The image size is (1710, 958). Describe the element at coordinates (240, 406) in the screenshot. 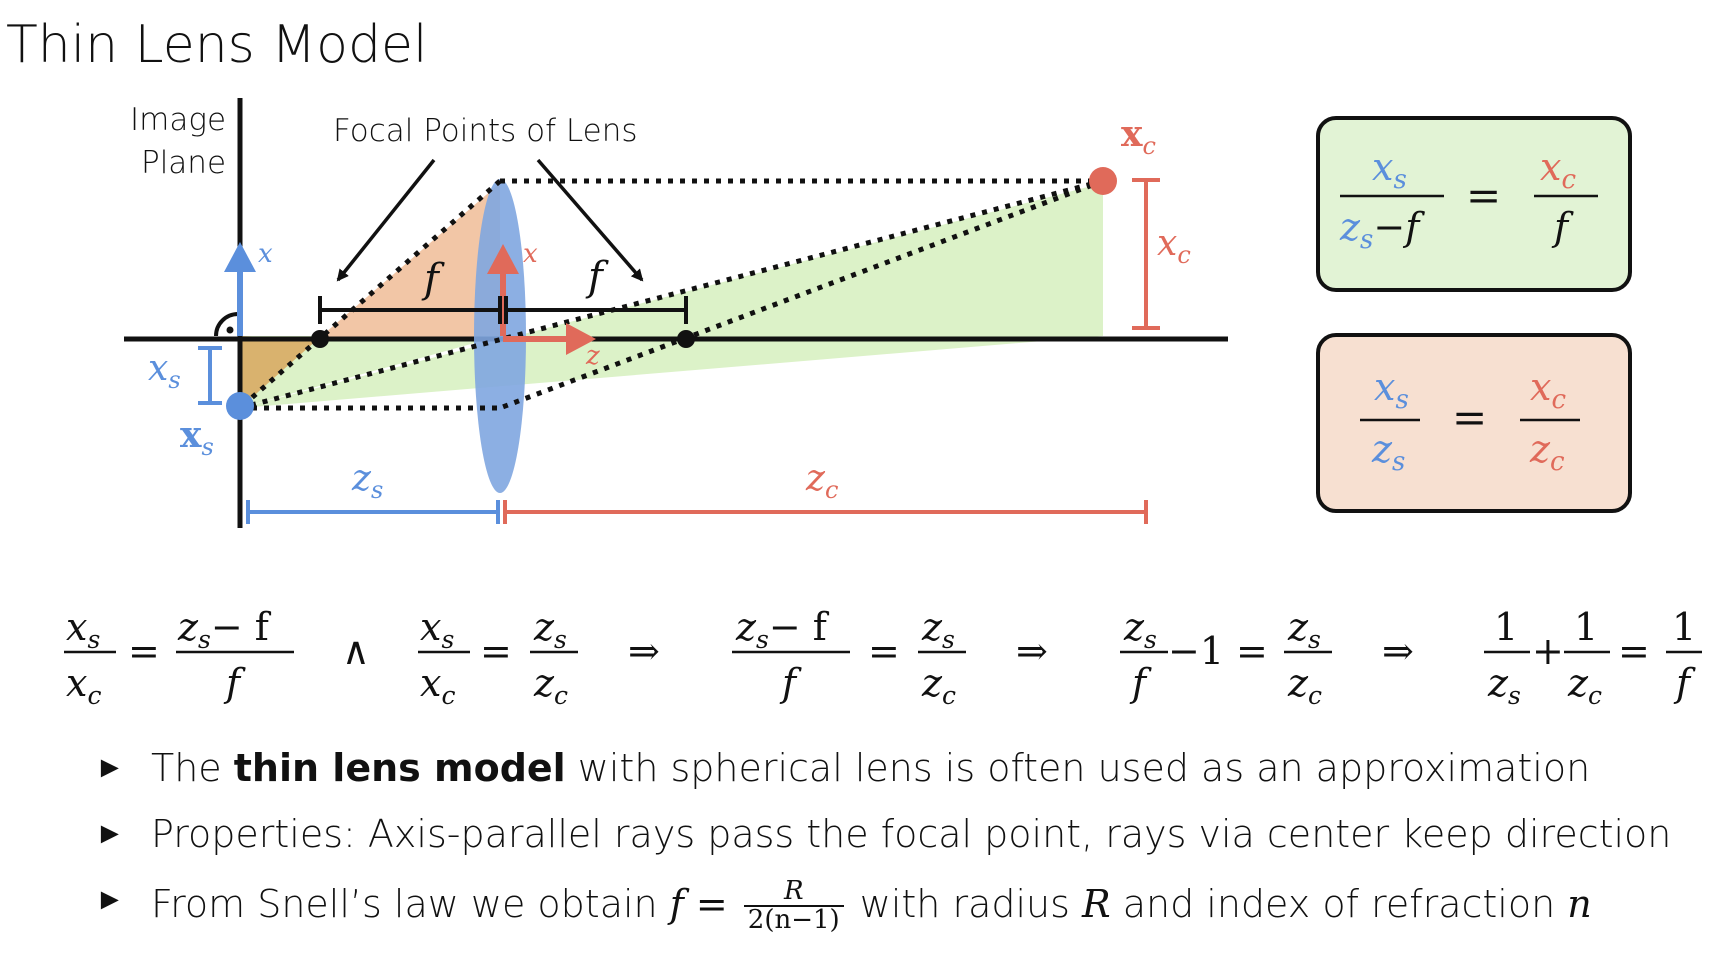

I see `image-point-xs` at that location.